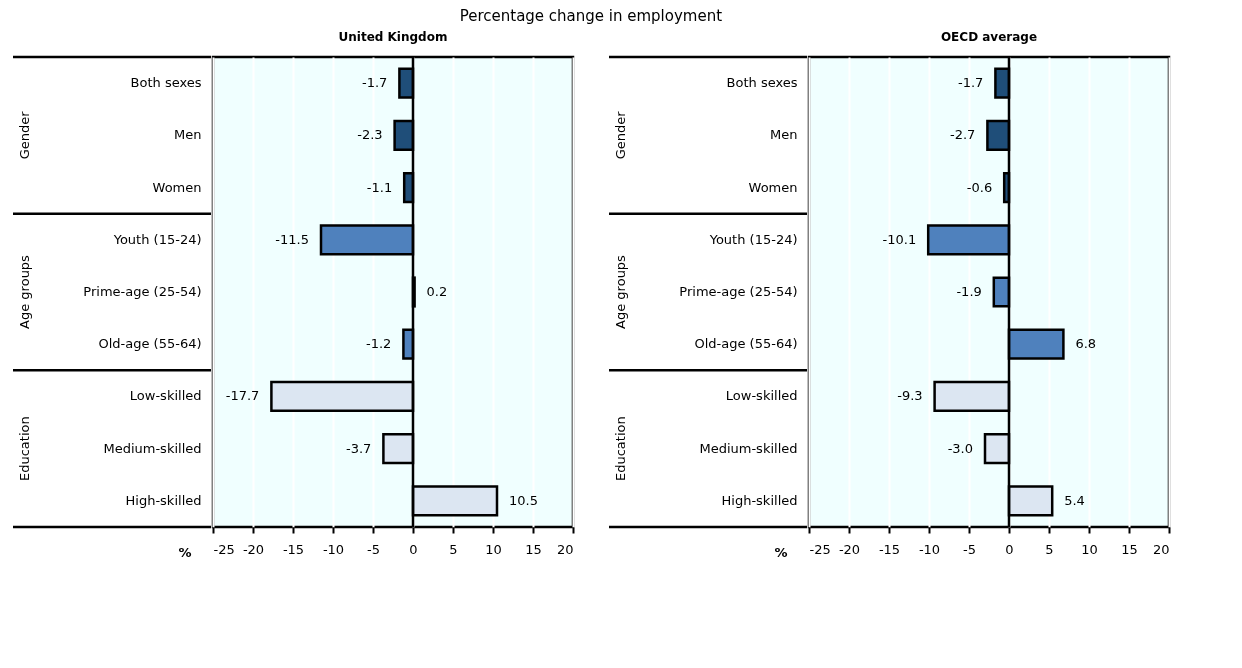 The width and height of the screenshot is (1242, 668). Describe the element at coordinates (379, 344) in the screenshot. I see `data-label: -1.2` at that location.